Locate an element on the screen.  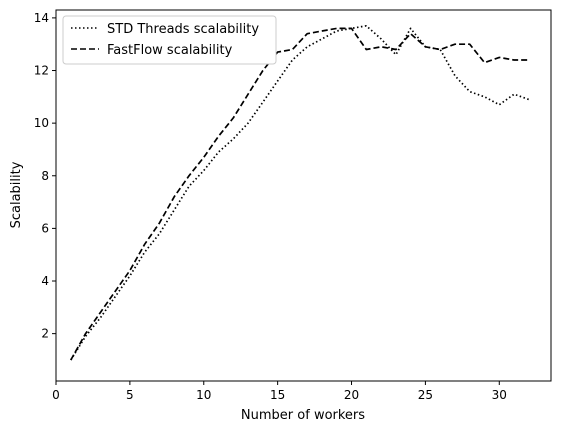
y-tick-label: 10 is located at coordinates (41, 123).